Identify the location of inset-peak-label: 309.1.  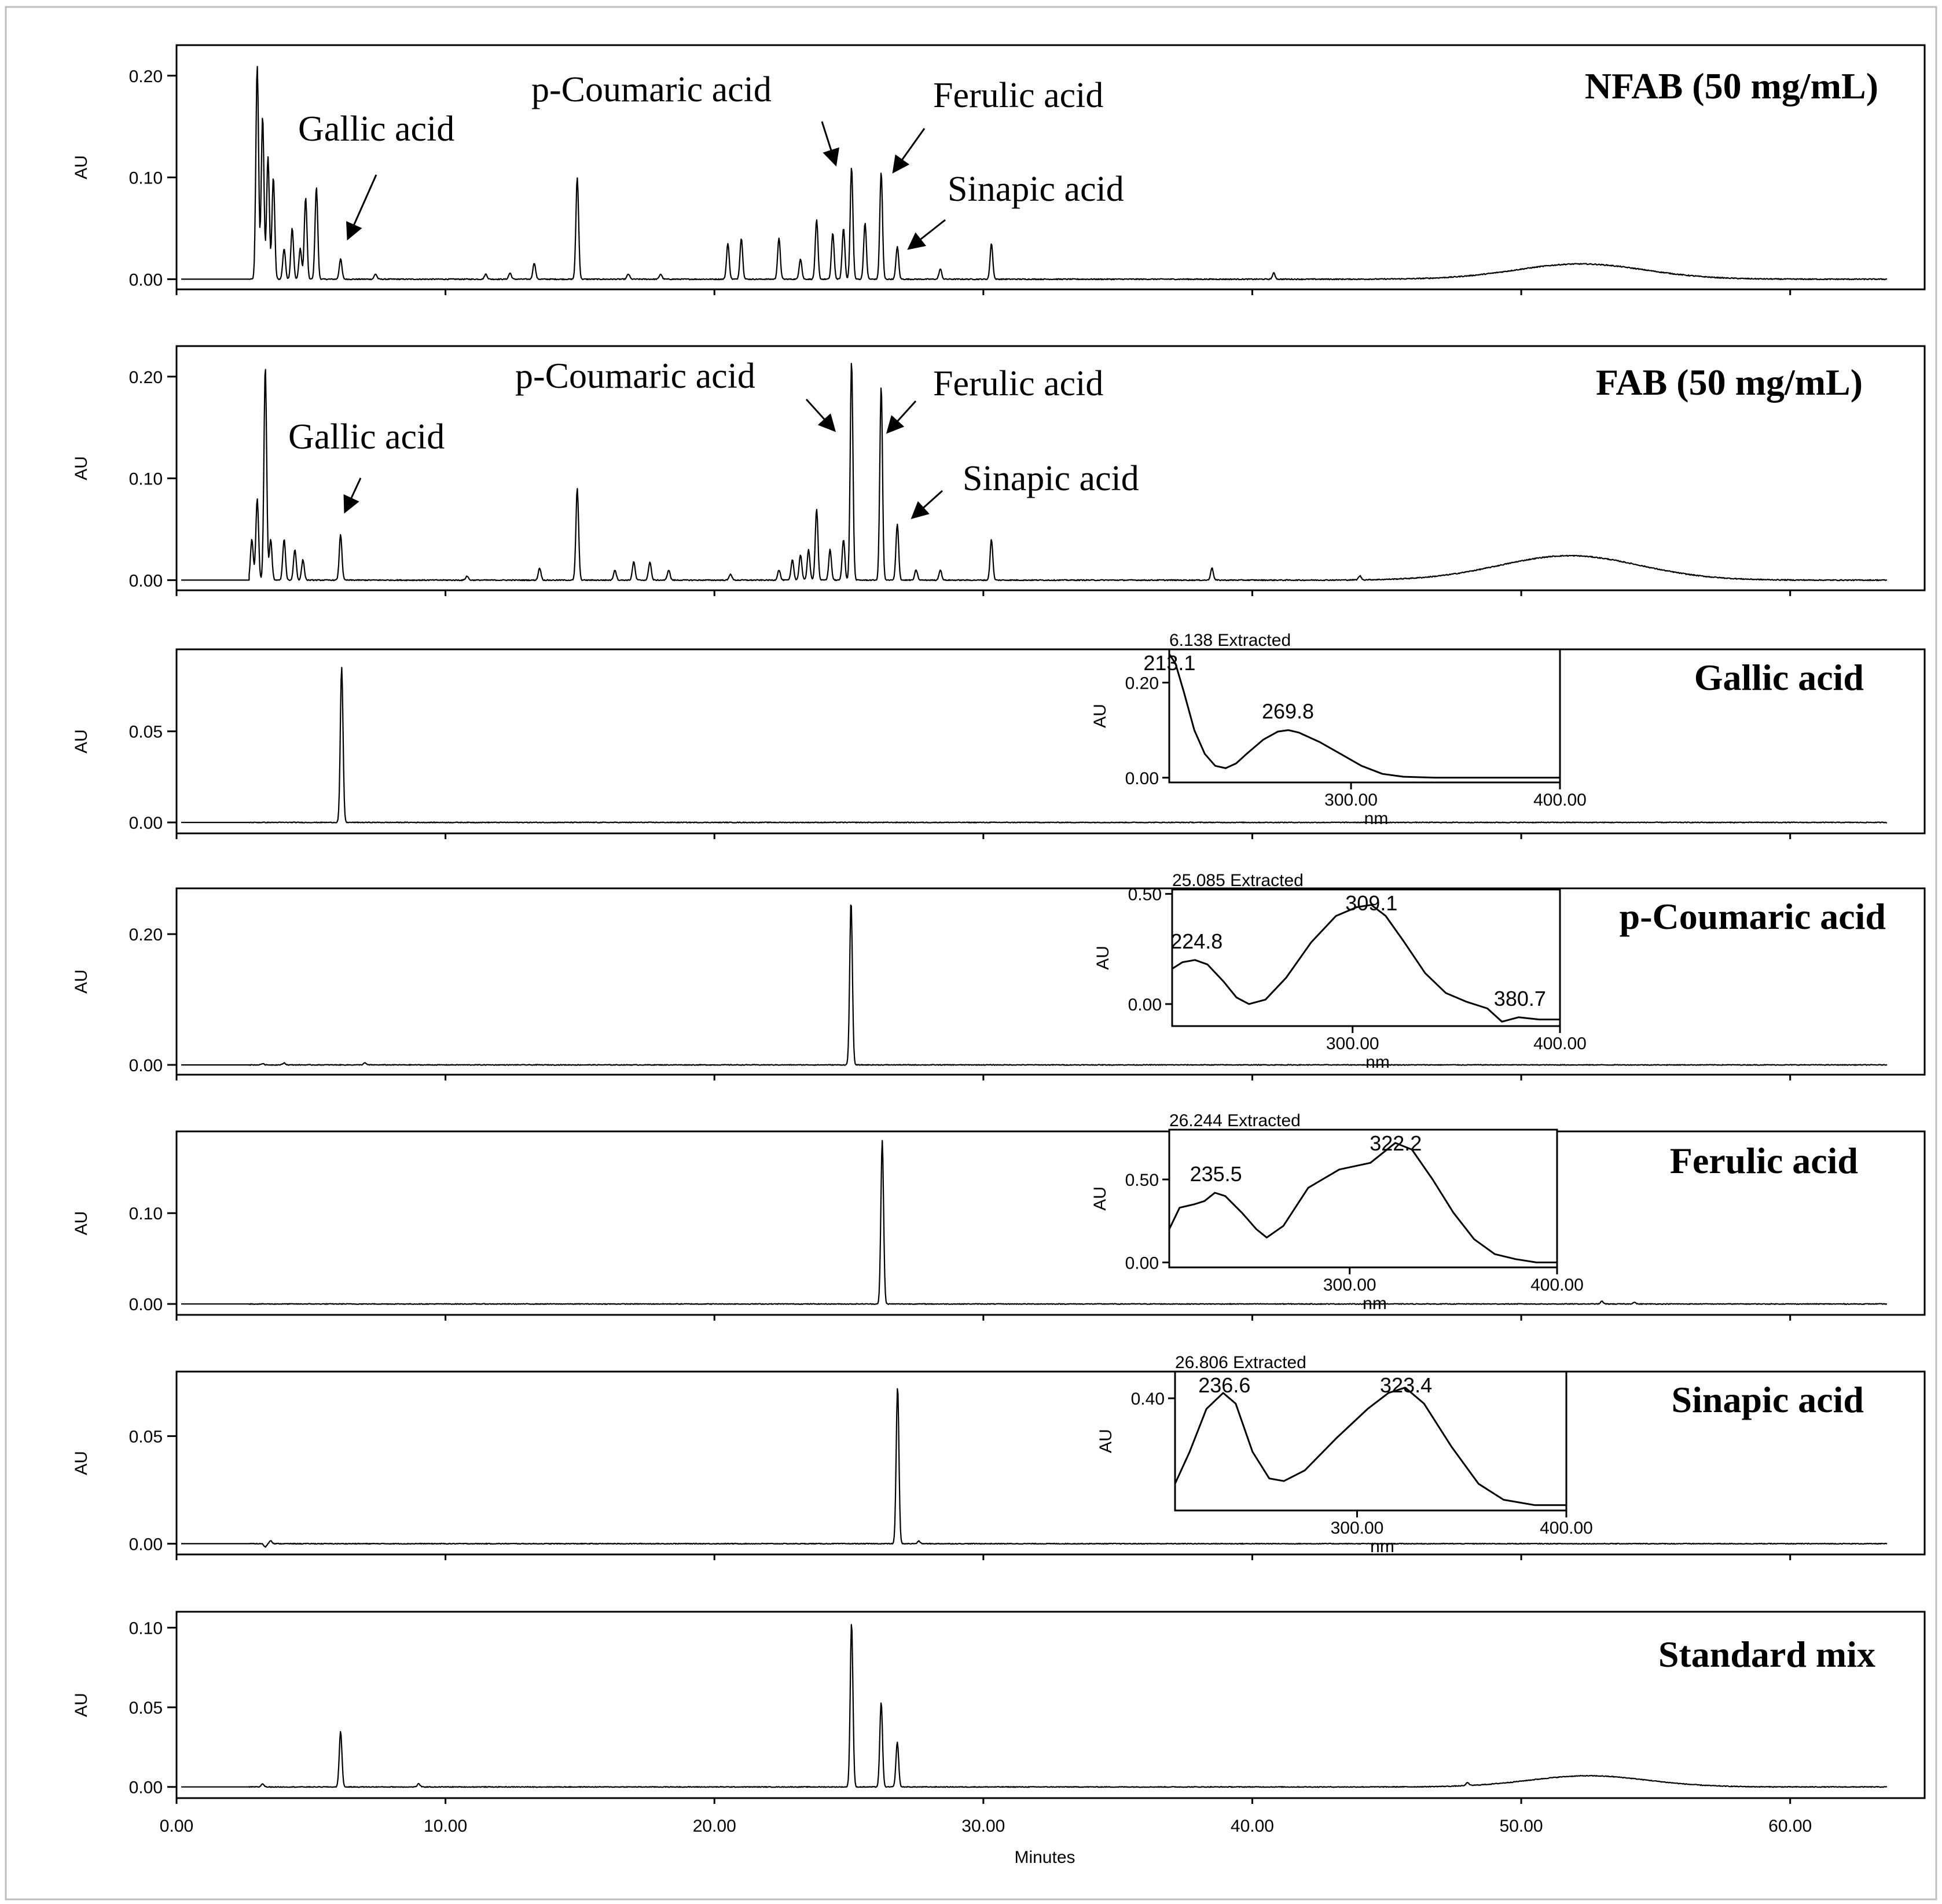
(1371, 903).